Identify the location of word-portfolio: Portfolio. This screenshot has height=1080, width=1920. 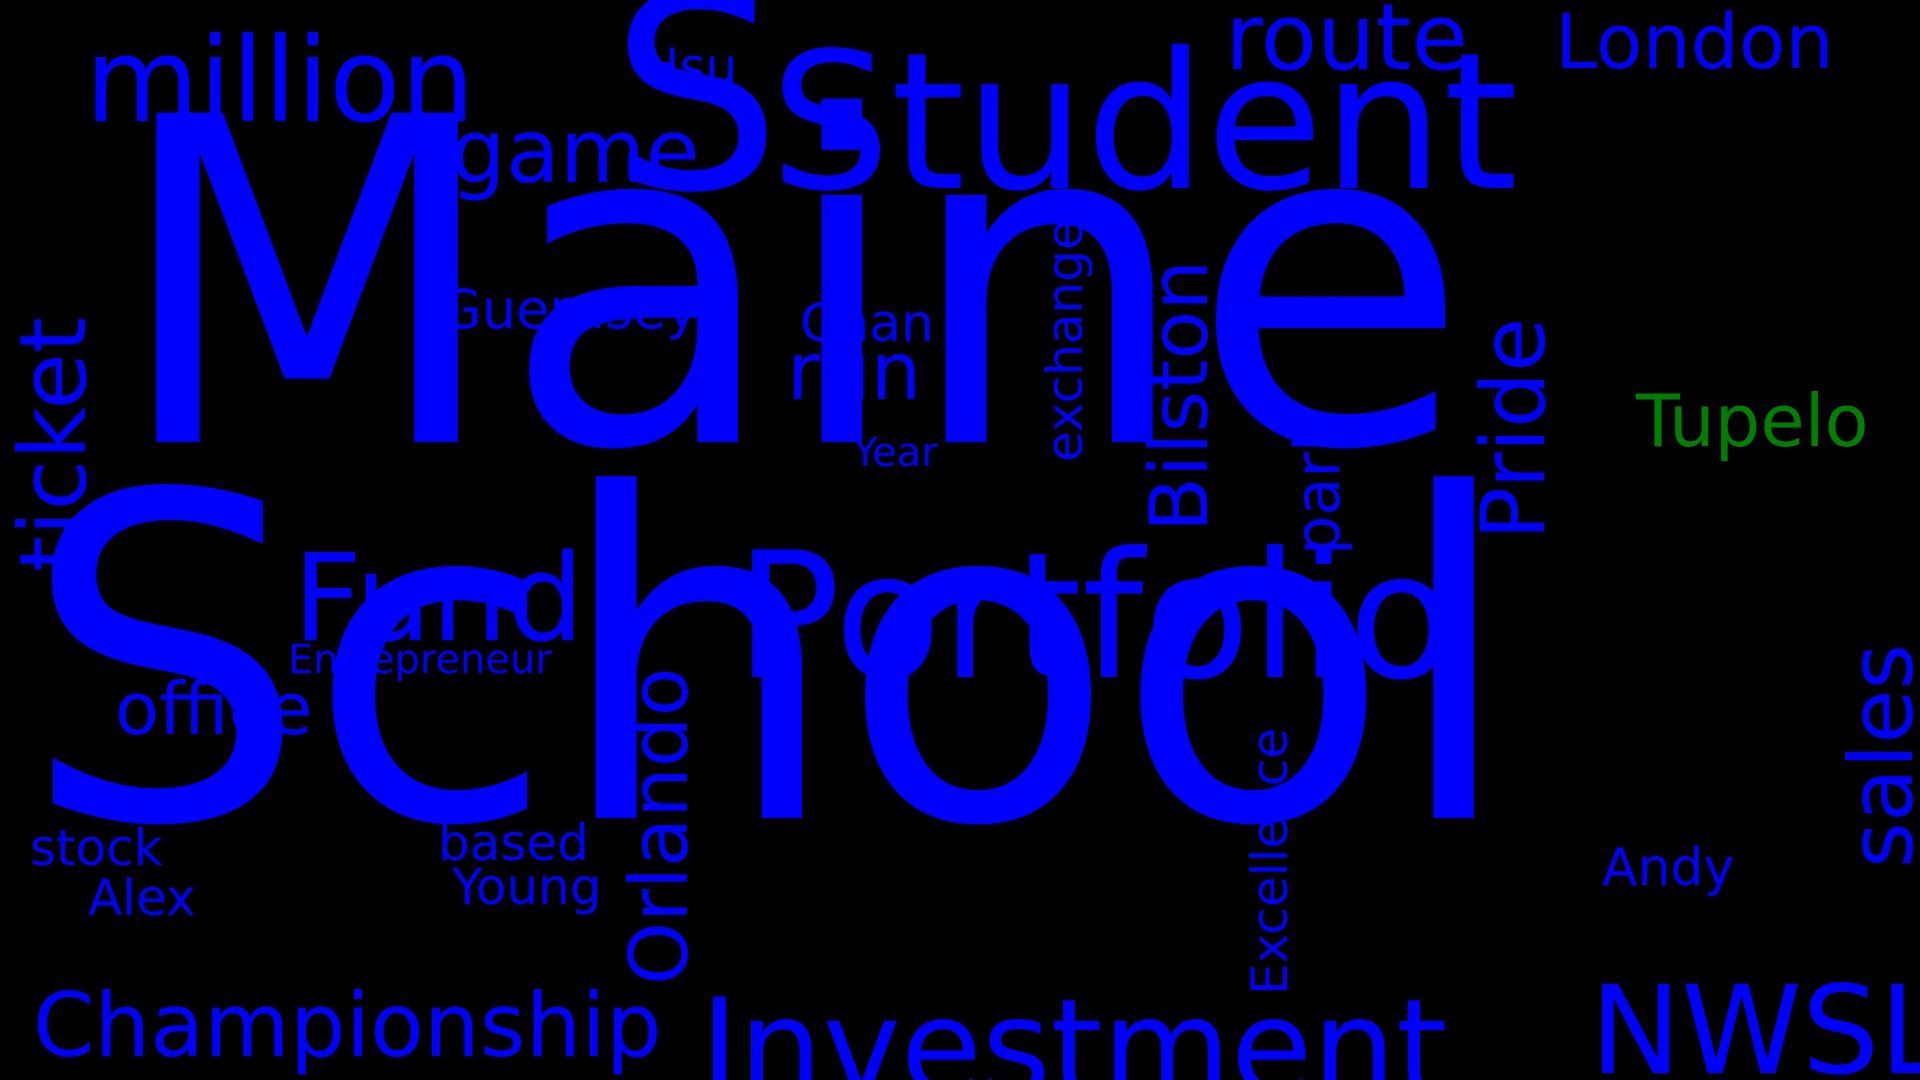
(1095, 617).